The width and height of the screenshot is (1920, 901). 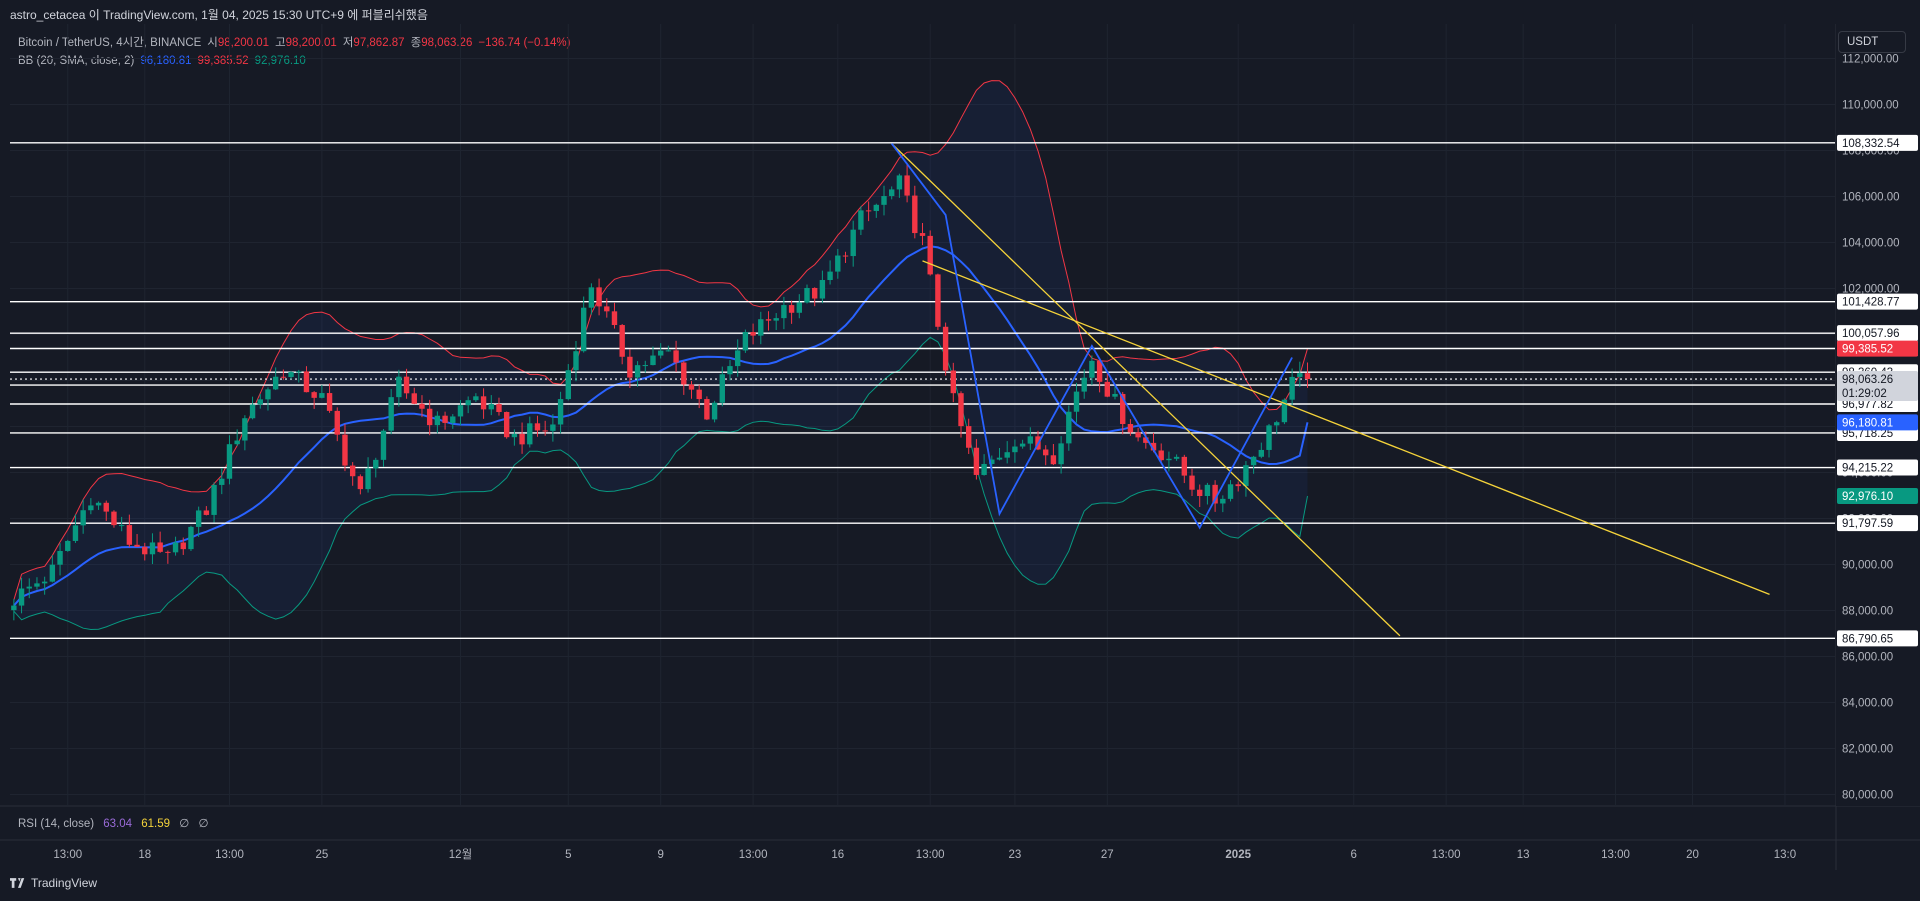 I want to click on level-tag, so click(x=1877, y=638).